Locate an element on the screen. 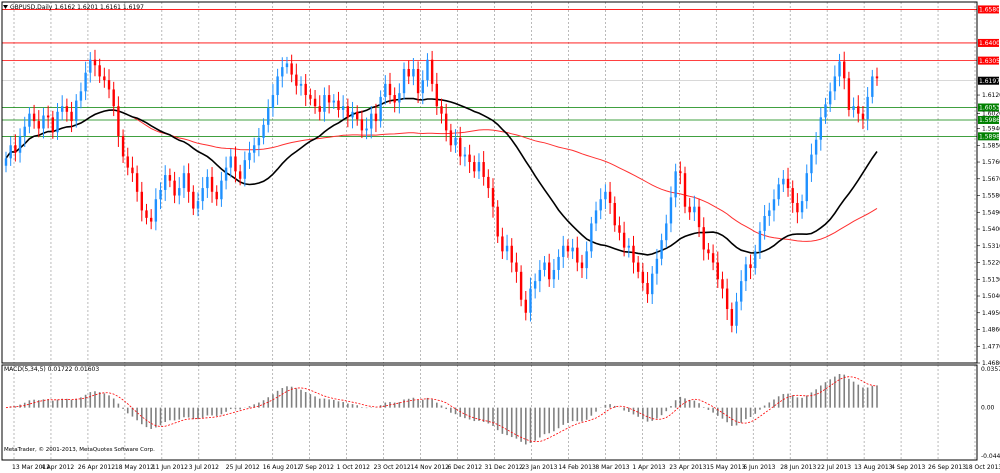 The image size is (1000, 473). macd-tick-label: 0.00 is located at coordinates (988, 408).